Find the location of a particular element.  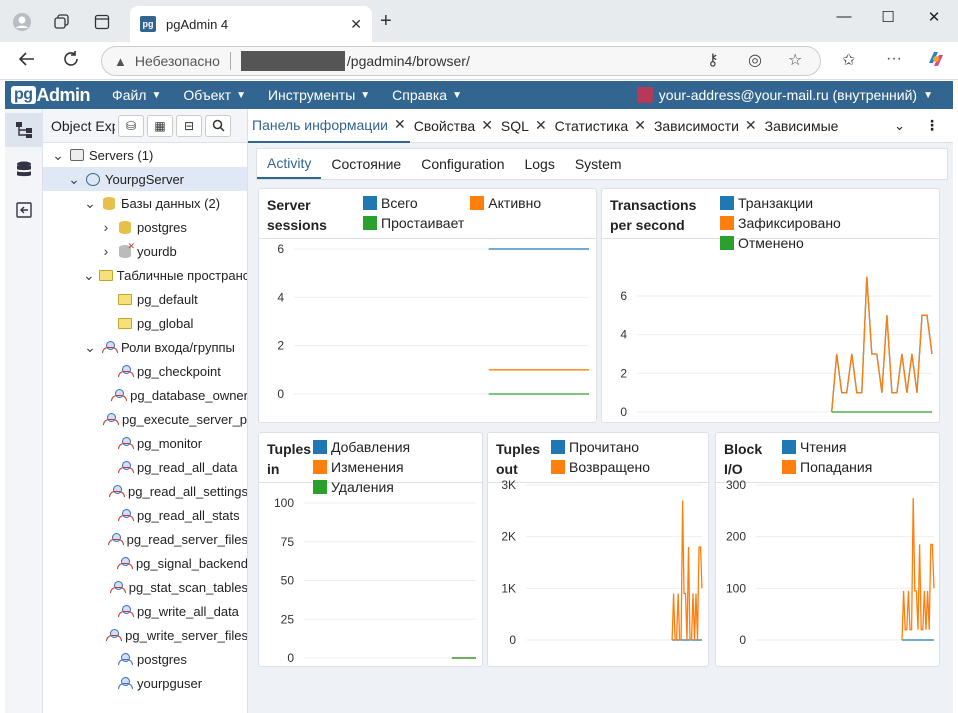

main-tab: Панель информации ✕ is located at coordinates (329, 126).